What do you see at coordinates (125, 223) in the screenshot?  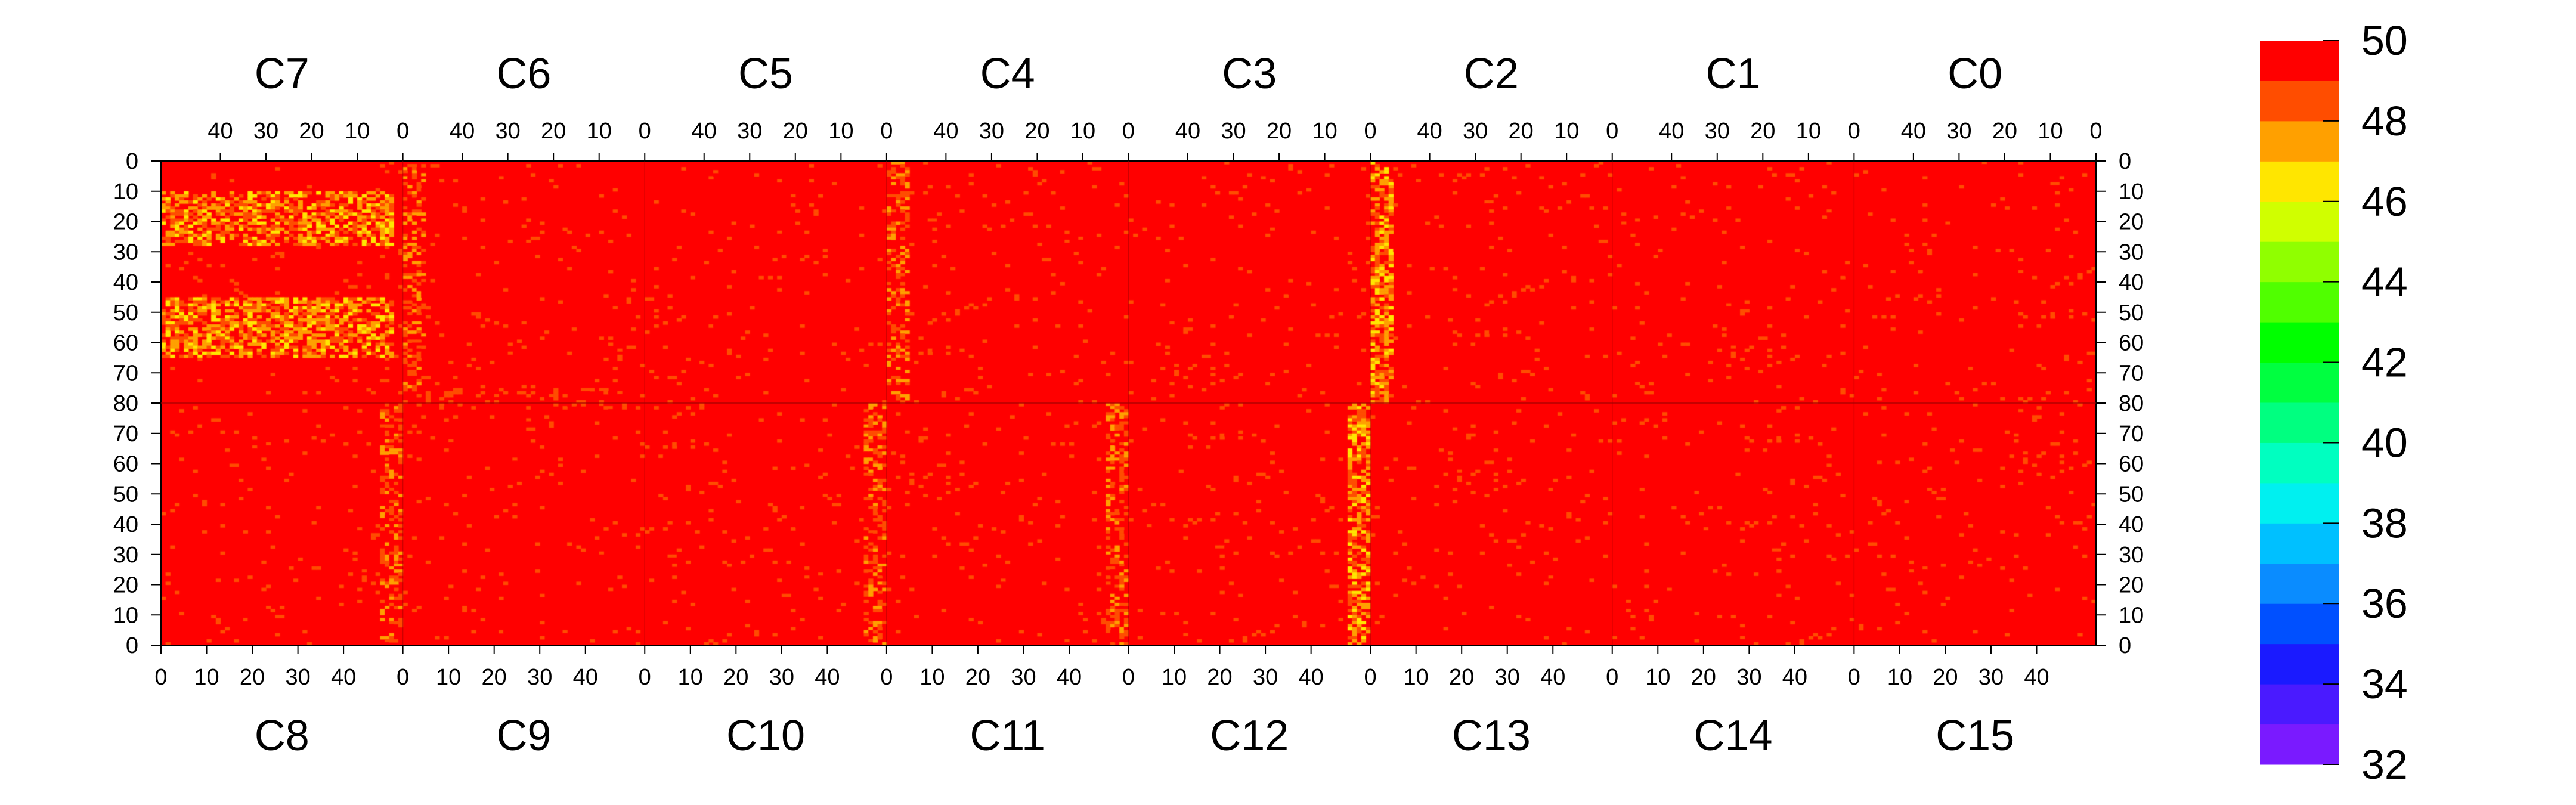 I see `left-y-tick-label: 20` at bounding box center [125, 223].